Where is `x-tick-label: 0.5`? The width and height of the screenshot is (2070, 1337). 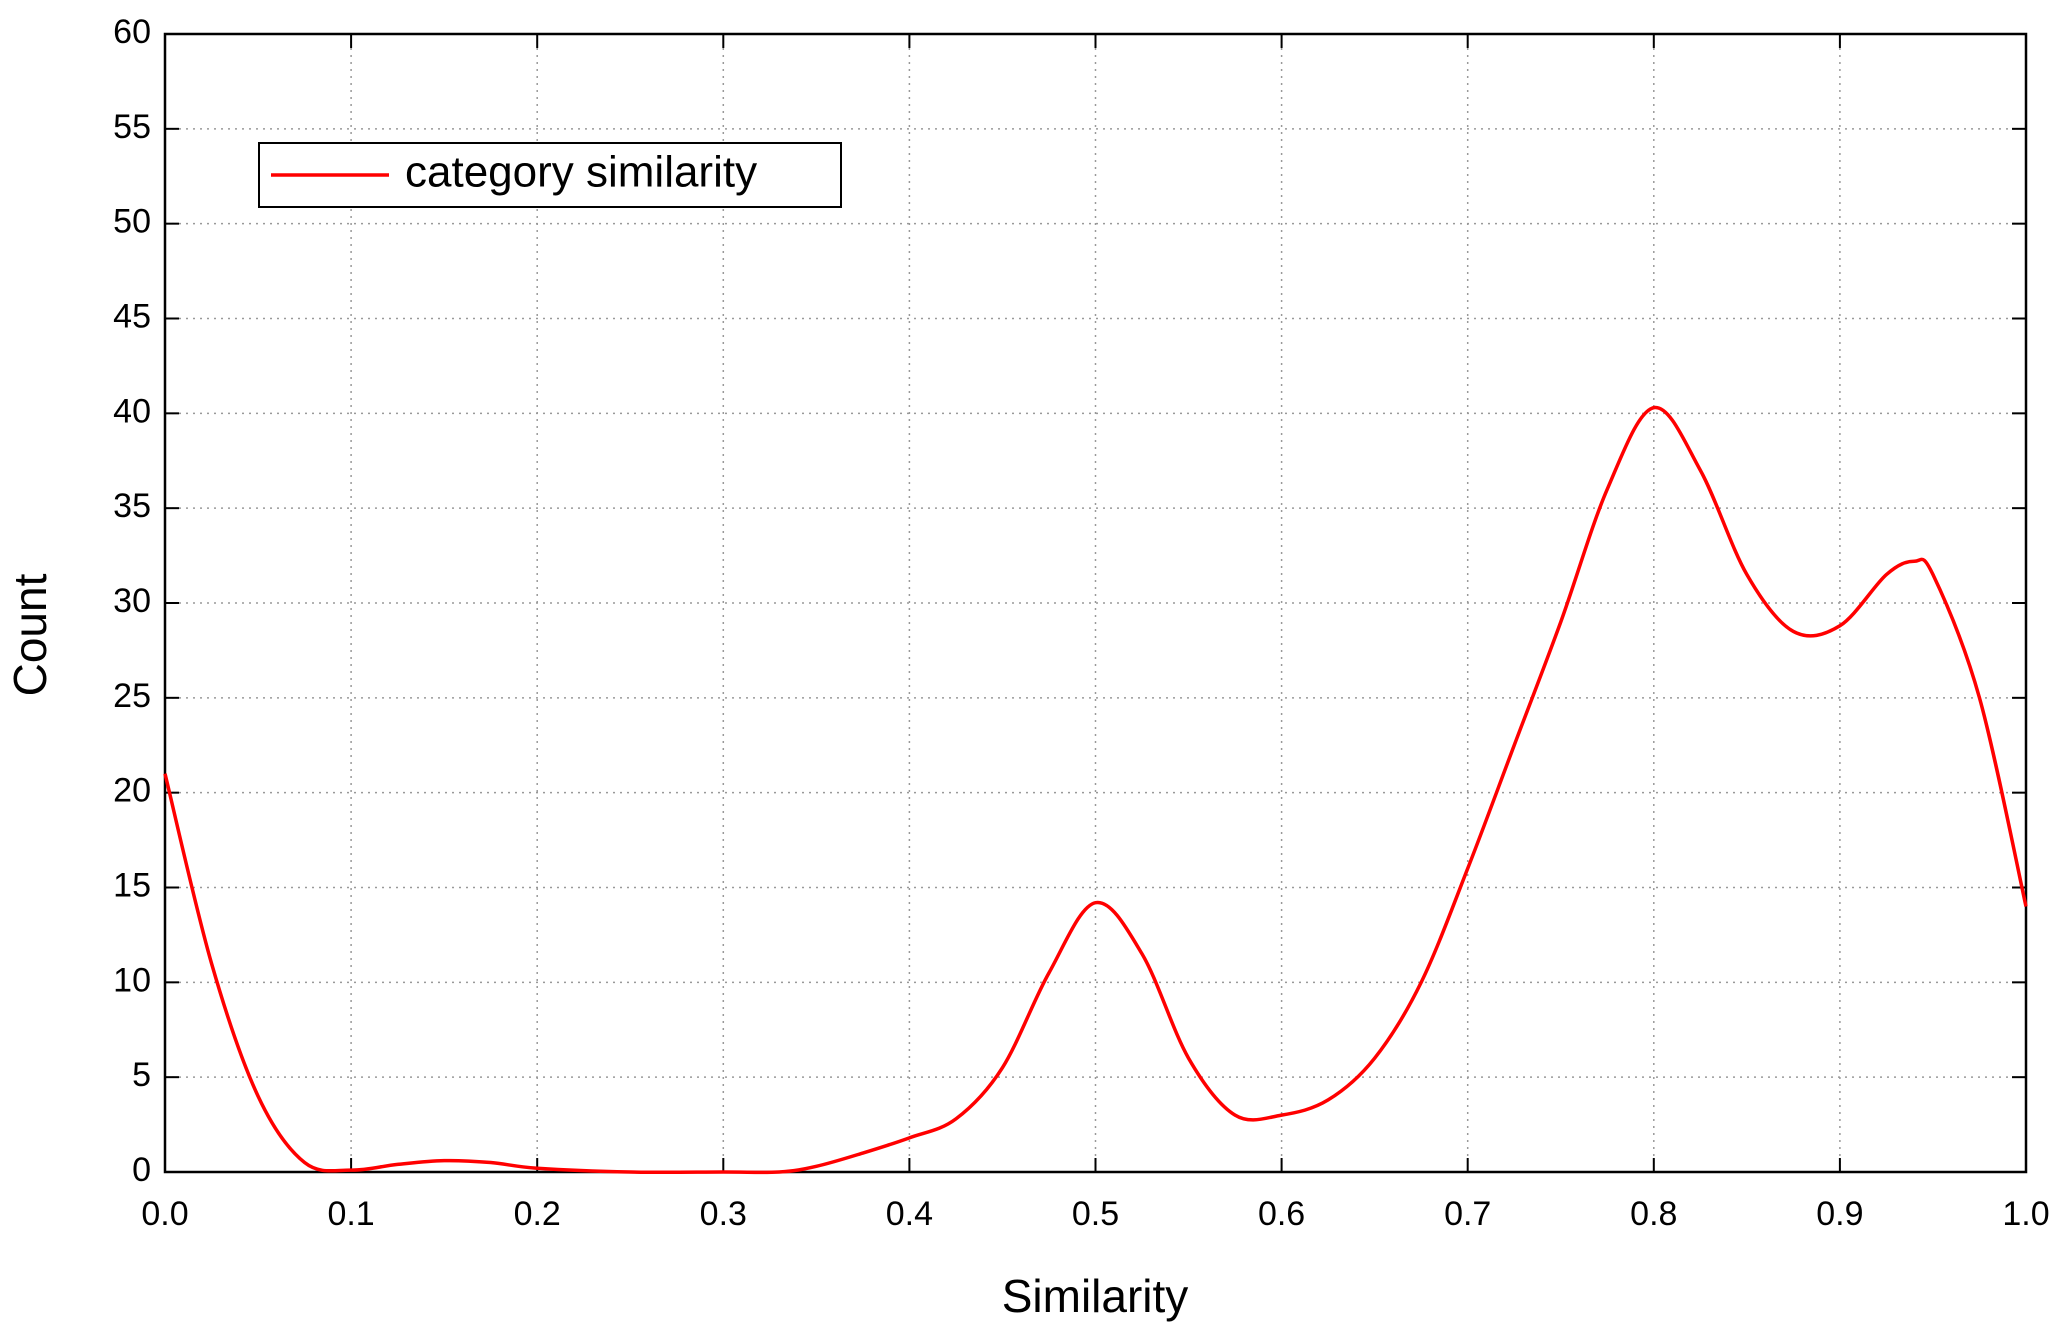
x-tick-label: 0.5 is located at coordinates (1095, 1214).